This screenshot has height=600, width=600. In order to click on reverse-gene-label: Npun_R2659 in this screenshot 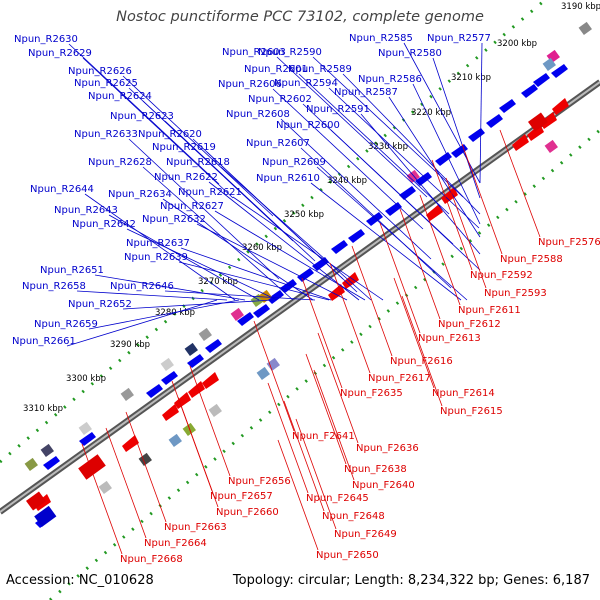, I will do `click(66, 324)`.